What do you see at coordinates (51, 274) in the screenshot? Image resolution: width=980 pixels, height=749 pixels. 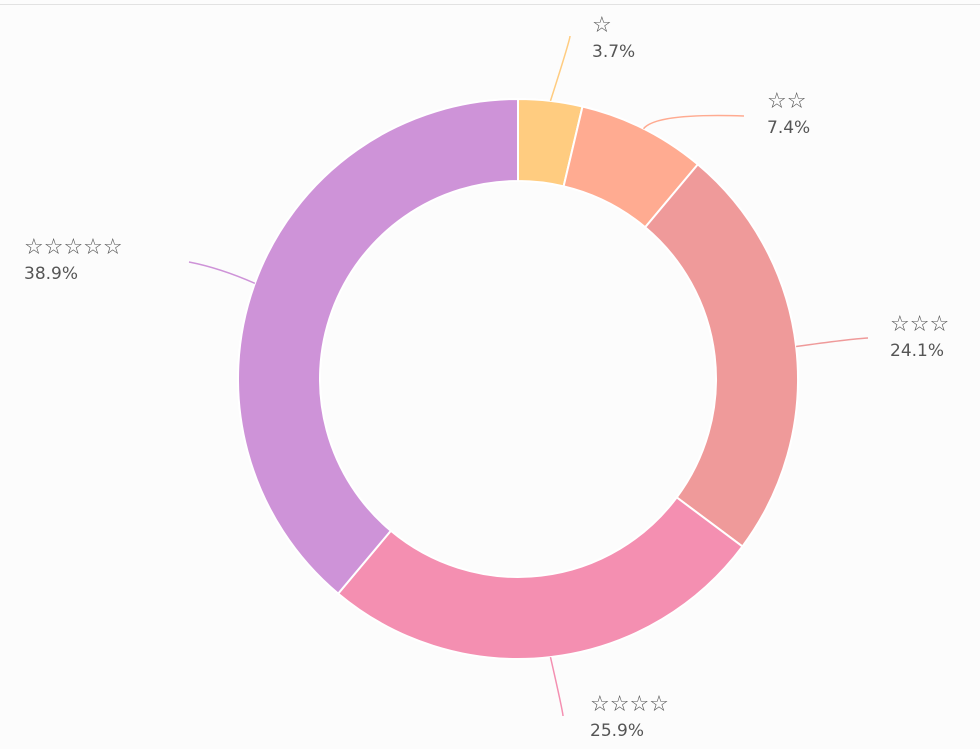 I see `slice-percent-5-star: 38.9%` at bounding box center [51, 274].